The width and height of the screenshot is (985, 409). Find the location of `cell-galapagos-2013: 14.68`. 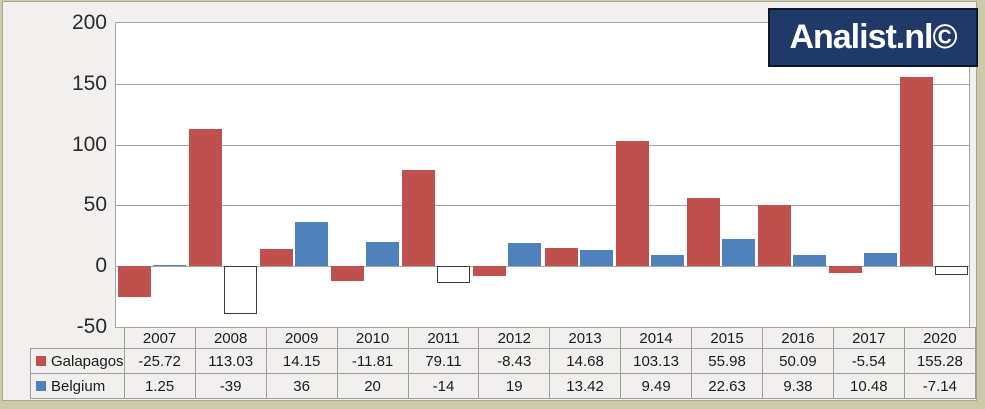

cell-galapagos-2013: 14.68 is located at coordinates (585, 361).